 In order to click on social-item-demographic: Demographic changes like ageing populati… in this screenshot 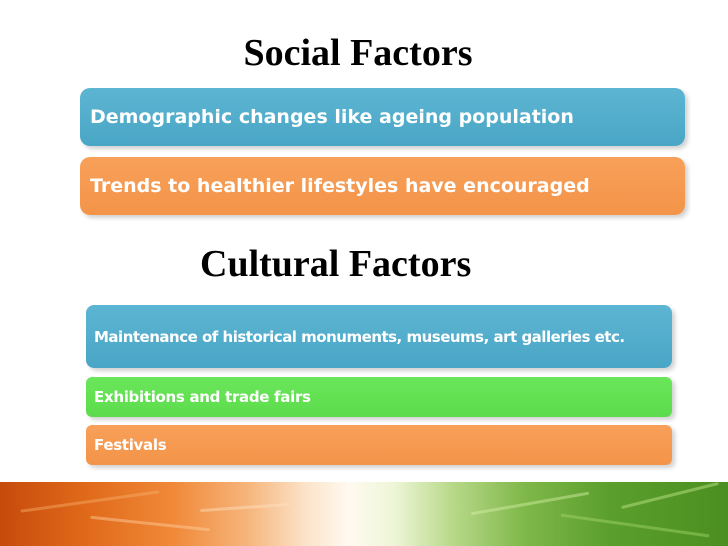, I will do `click(382, 117)`.